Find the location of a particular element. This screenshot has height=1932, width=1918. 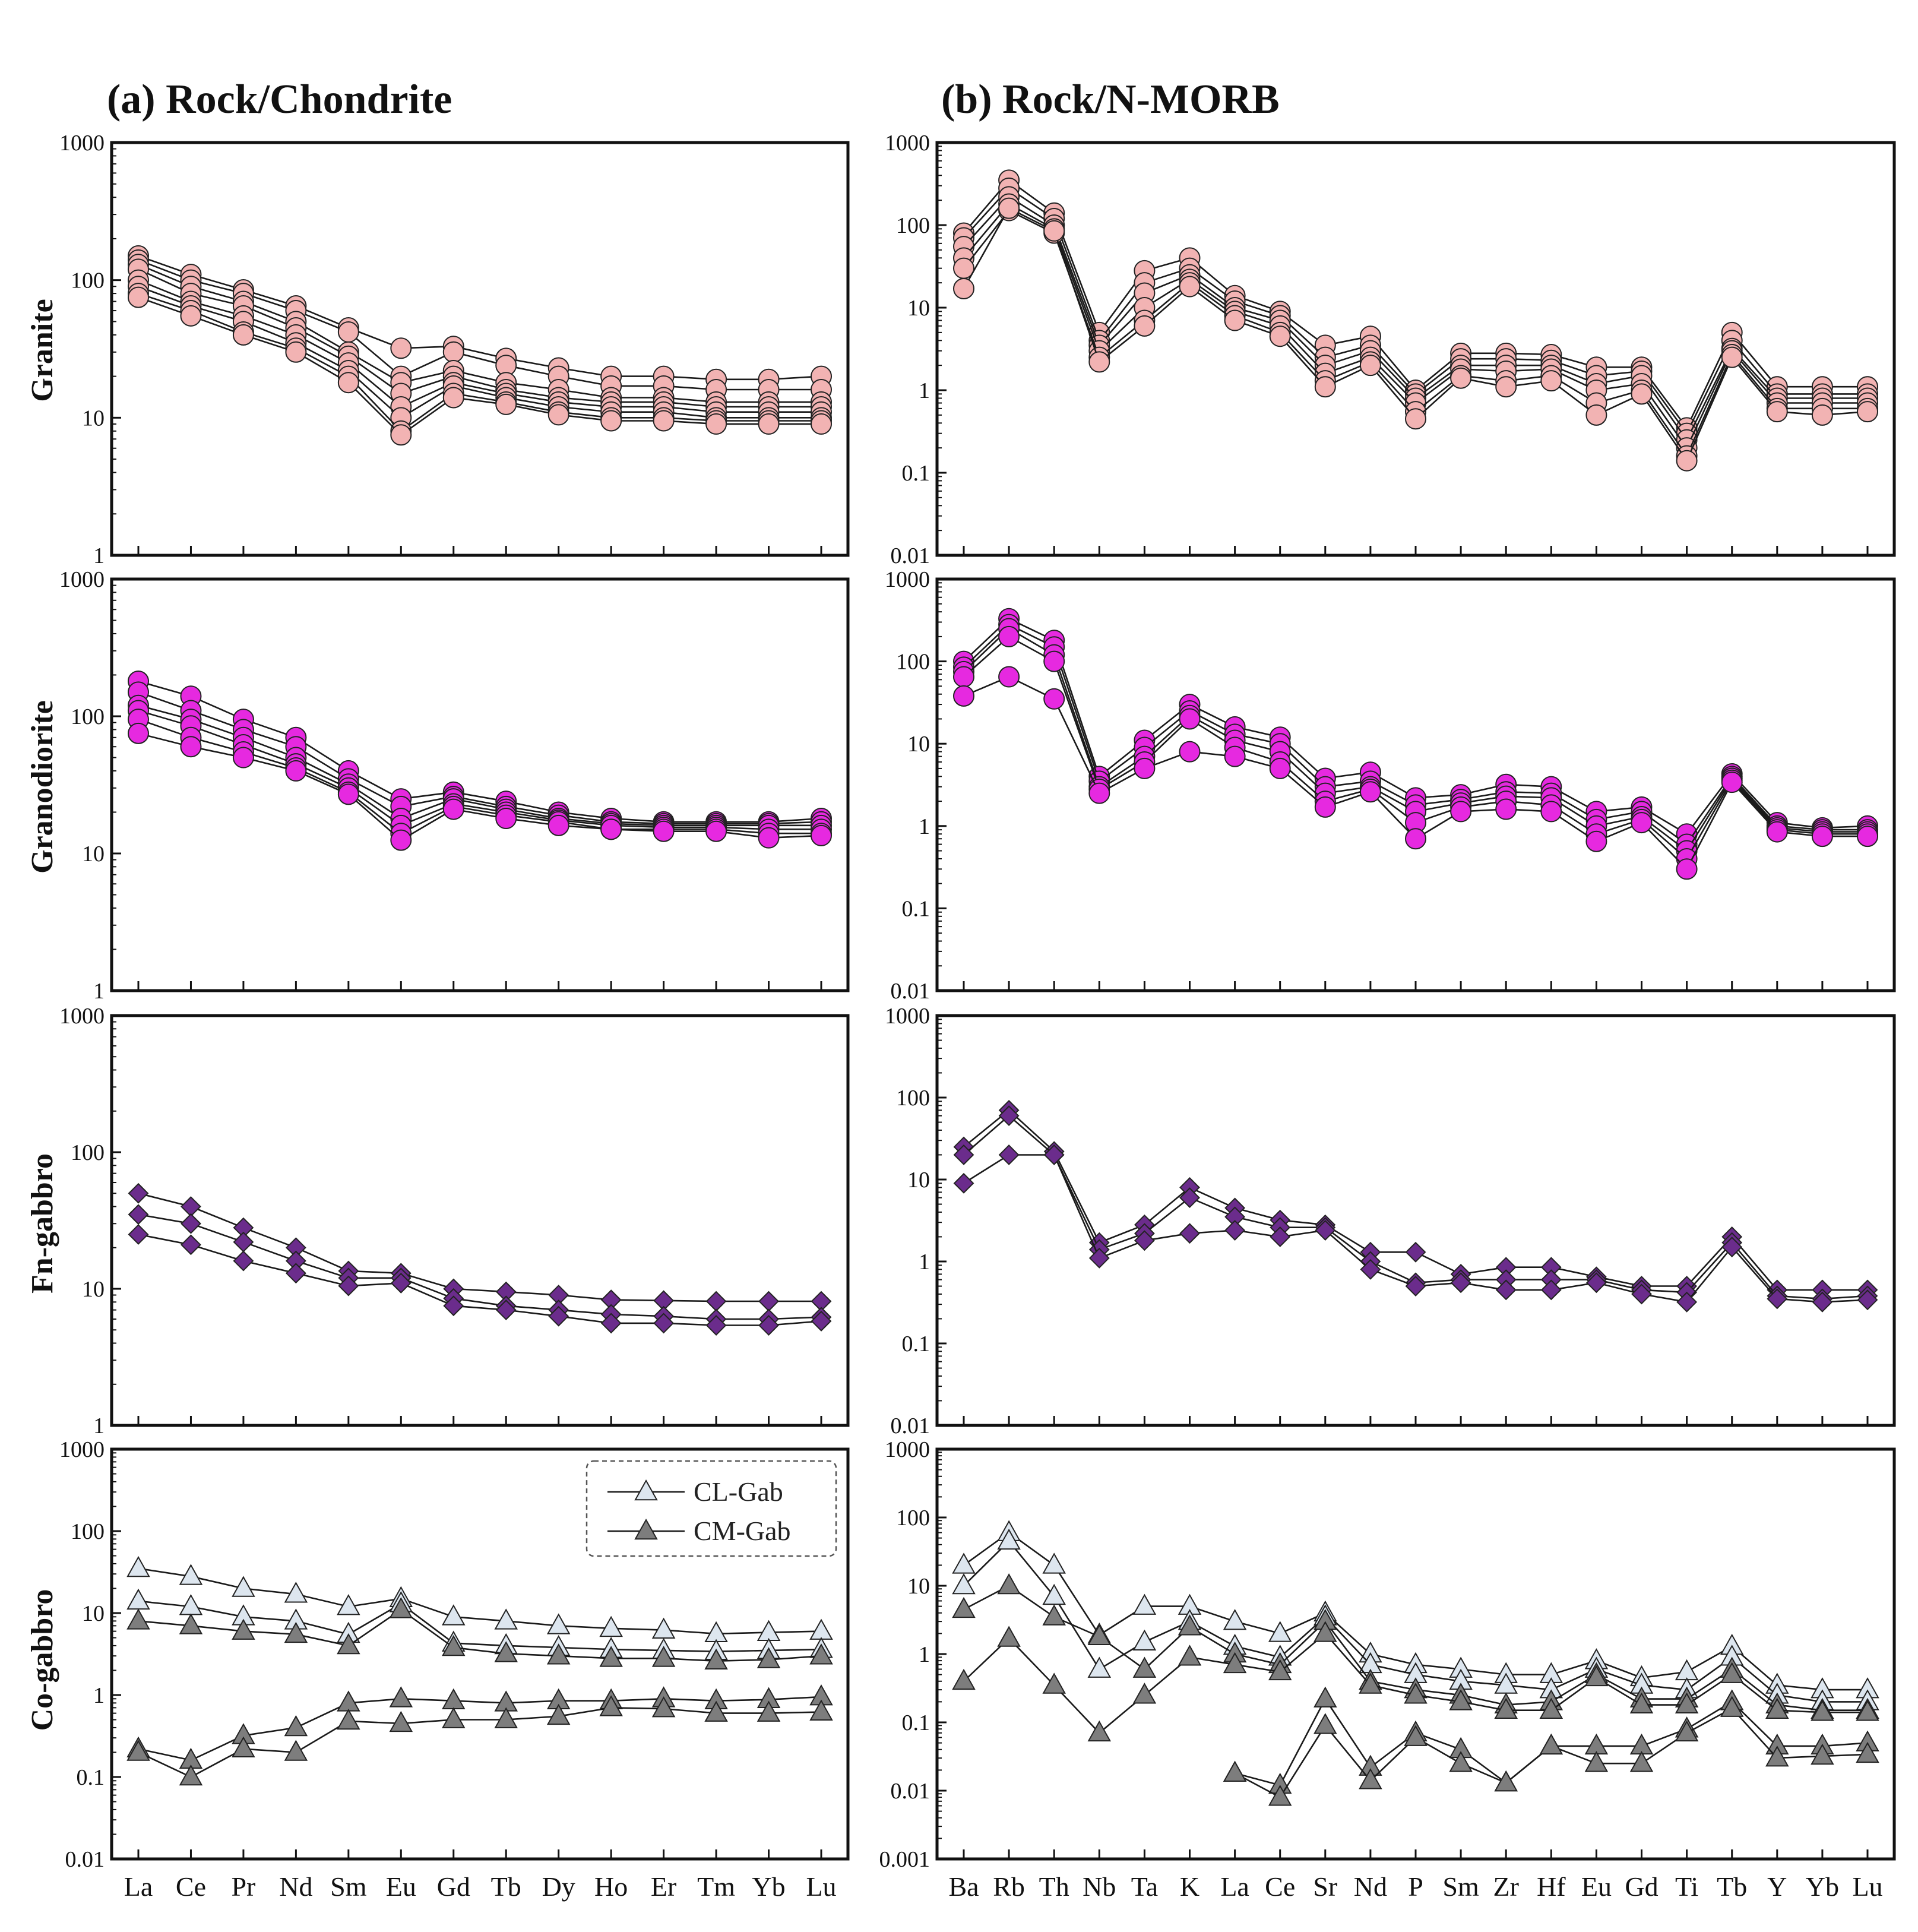

chart-granite_nmorb: 0.01 0.1 1 10 100 1000 is located at coordinates (1391, 349).